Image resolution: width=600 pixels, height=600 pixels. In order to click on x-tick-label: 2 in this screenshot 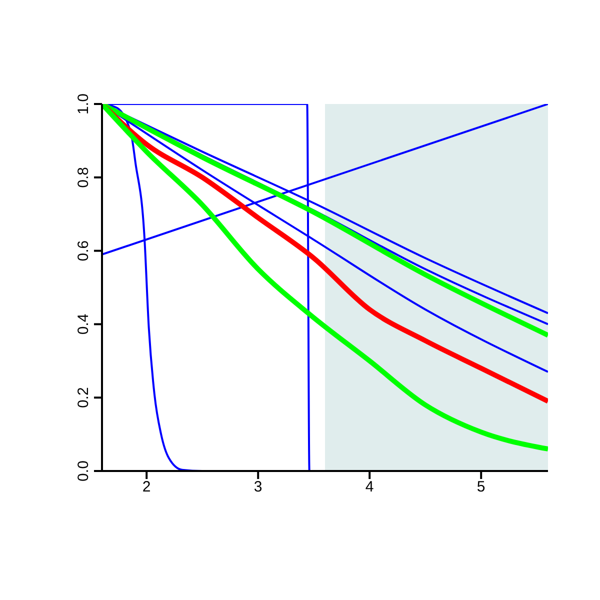, I will do `click(146, 487)`.